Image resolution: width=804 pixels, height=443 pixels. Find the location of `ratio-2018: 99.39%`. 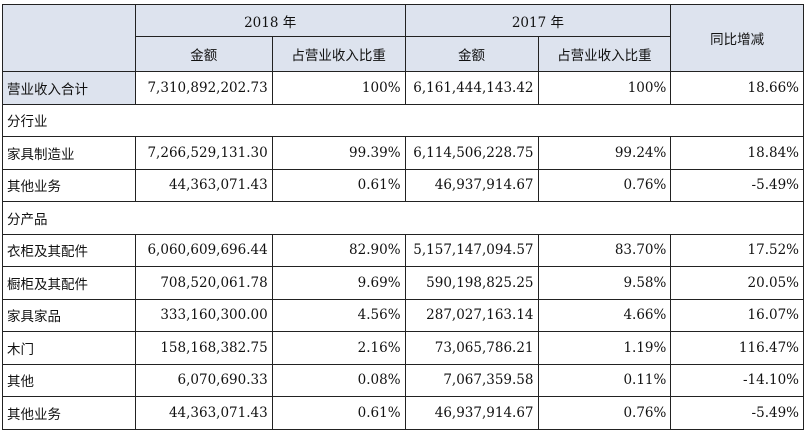

ratio-2018: 99.39% is located at coordinates (338, 153).